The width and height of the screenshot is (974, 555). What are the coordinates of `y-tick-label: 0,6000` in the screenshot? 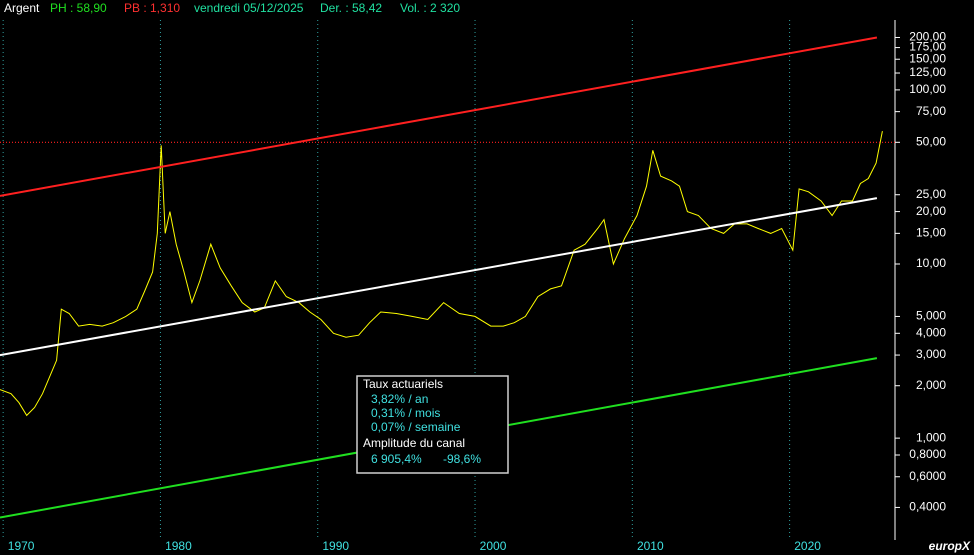 It's located at (927, 476).